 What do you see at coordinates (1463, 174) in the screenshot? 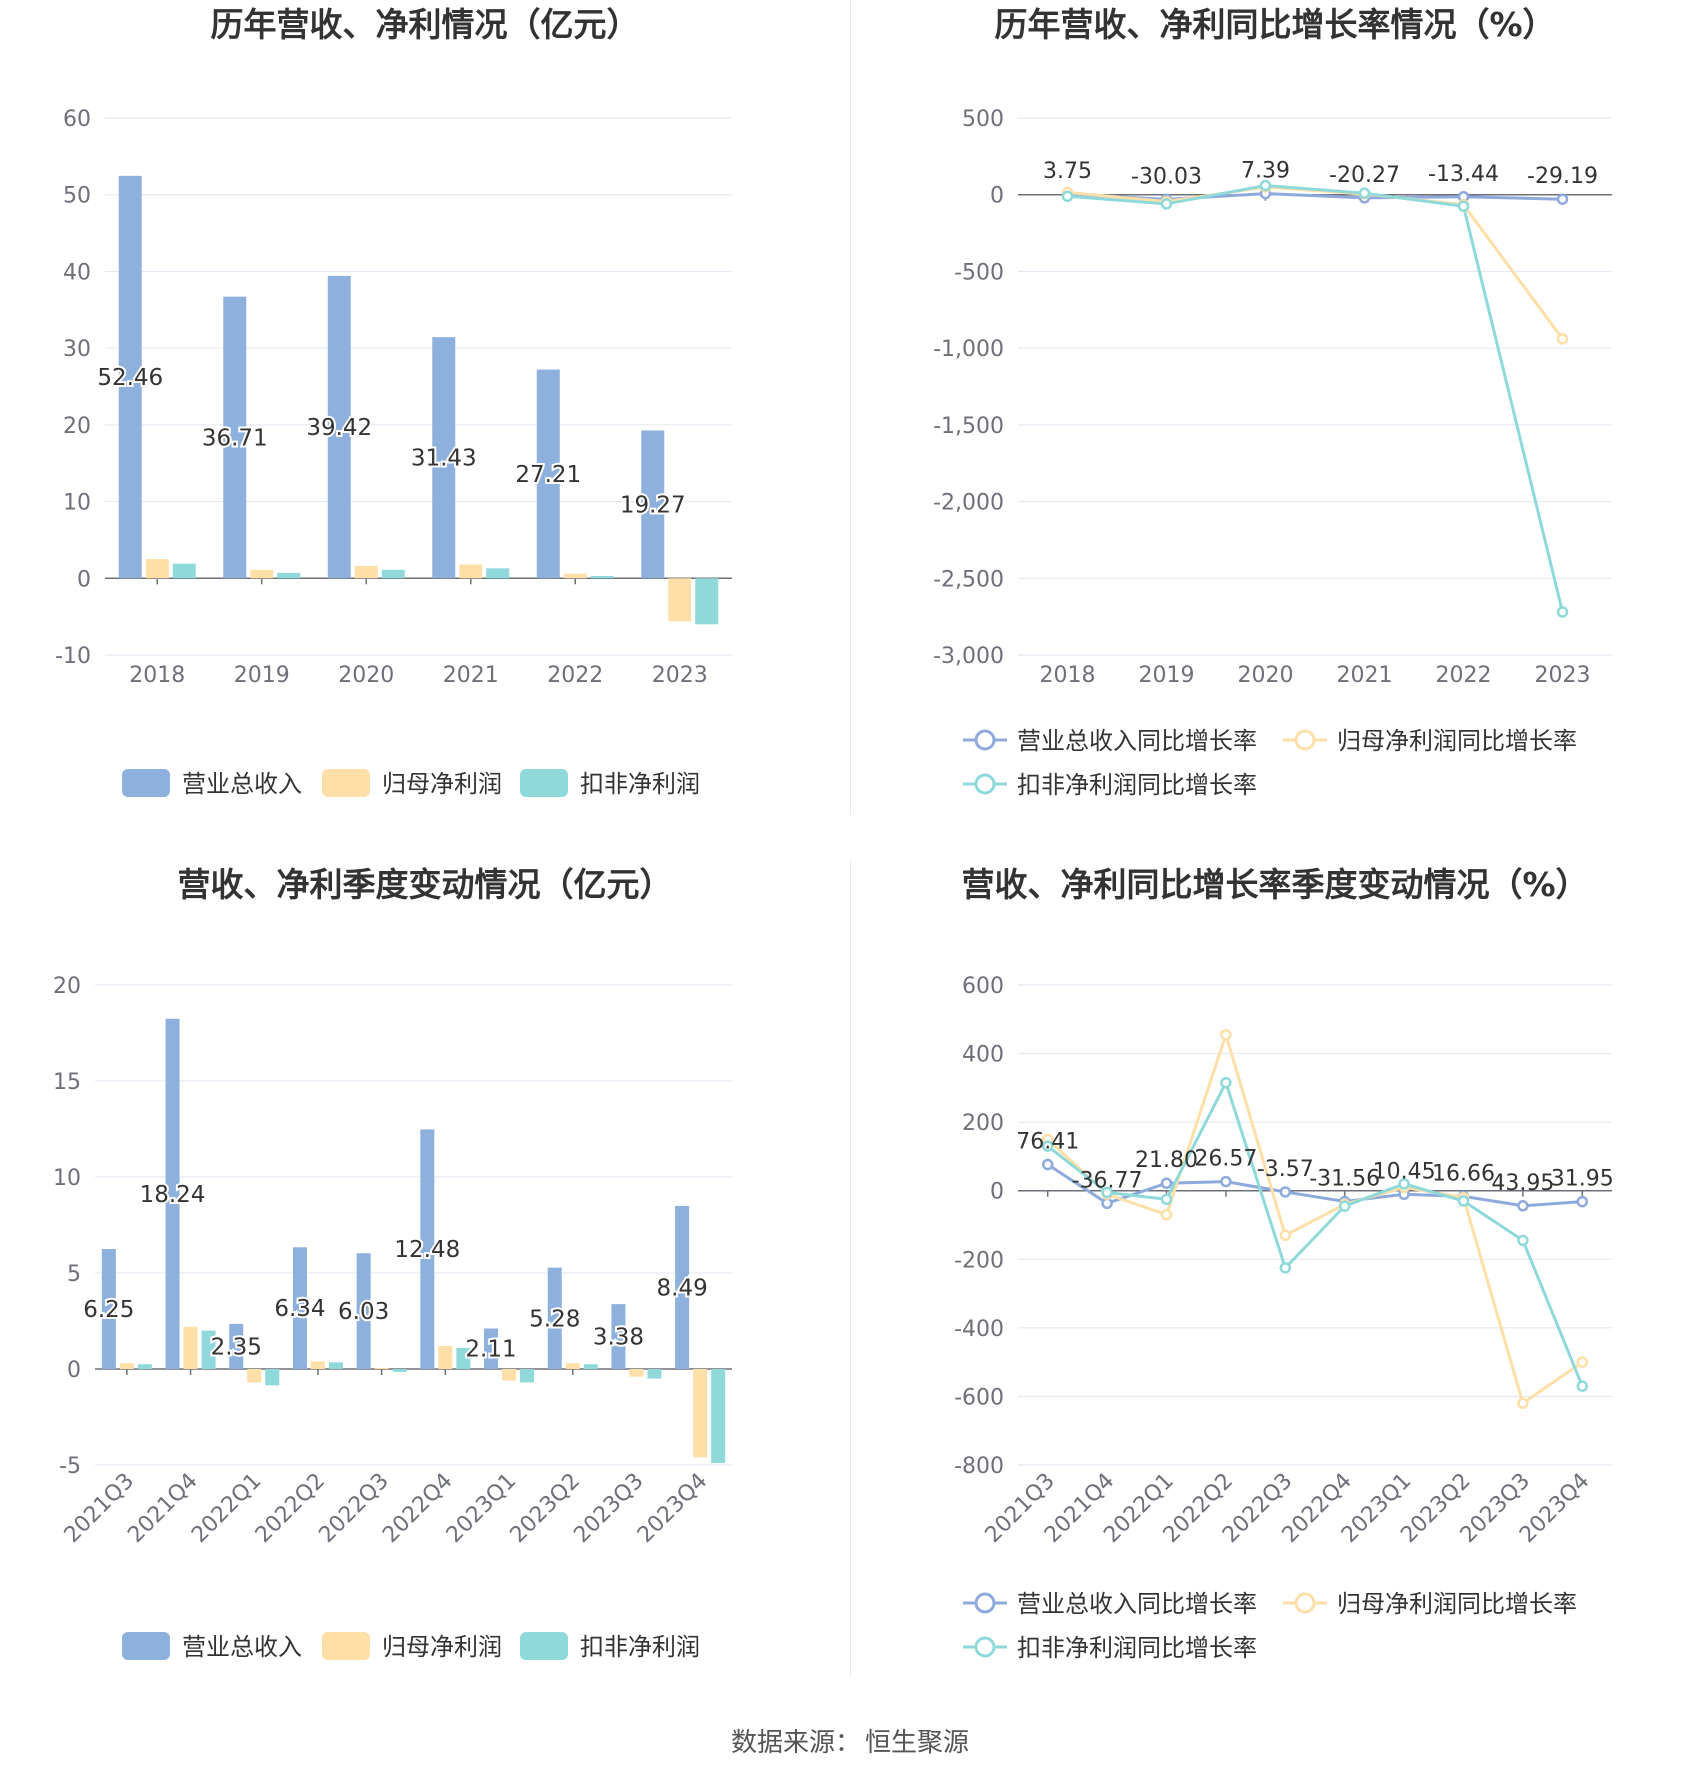
I see `data-label: -13.44` at bounding box center [1463, 174].